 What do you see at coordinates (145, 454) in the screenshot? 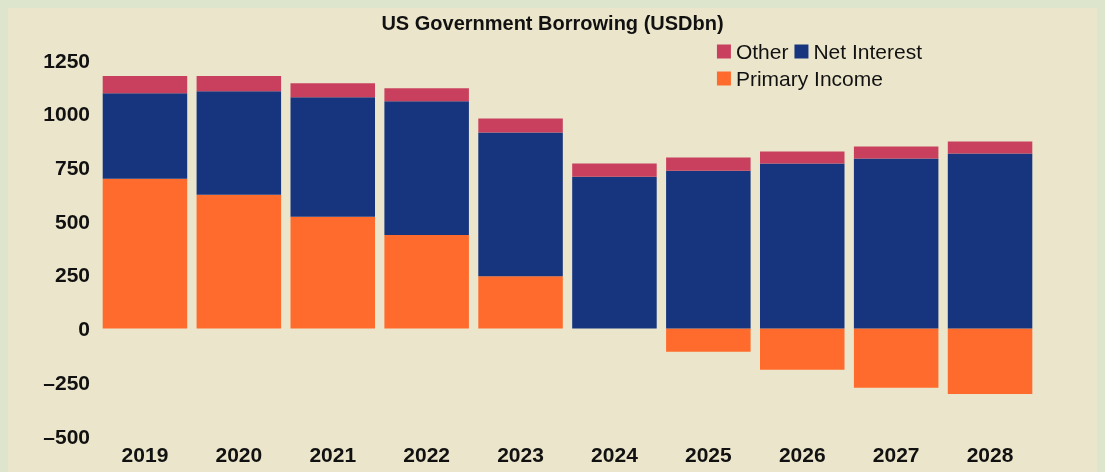
I see `x-tick-label: 2019` at bounding box center [145, 454].